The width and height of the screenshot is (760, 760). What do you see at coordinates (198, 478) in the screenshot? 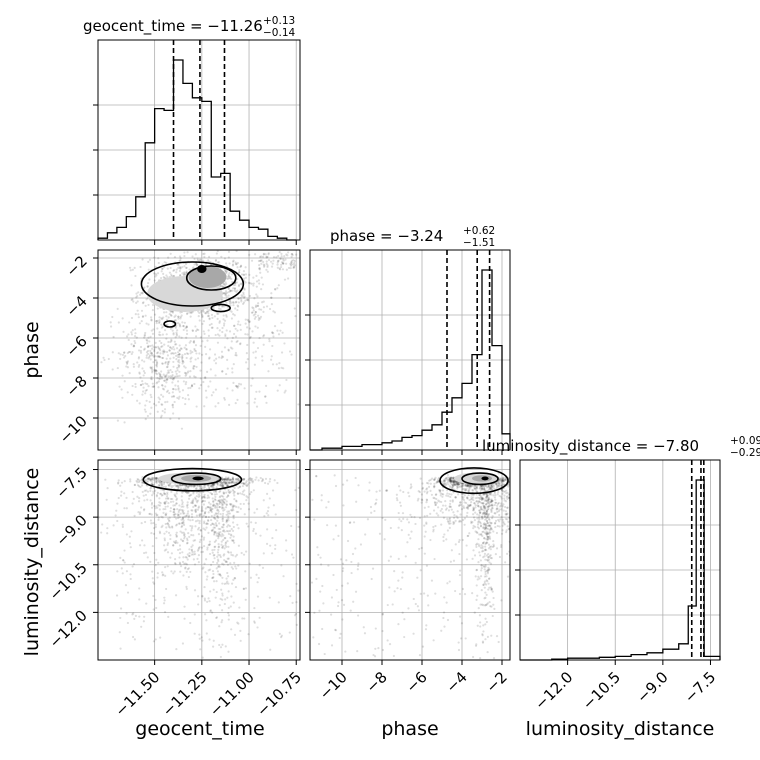
I see `density-peak` at bounding box center [198, 478].